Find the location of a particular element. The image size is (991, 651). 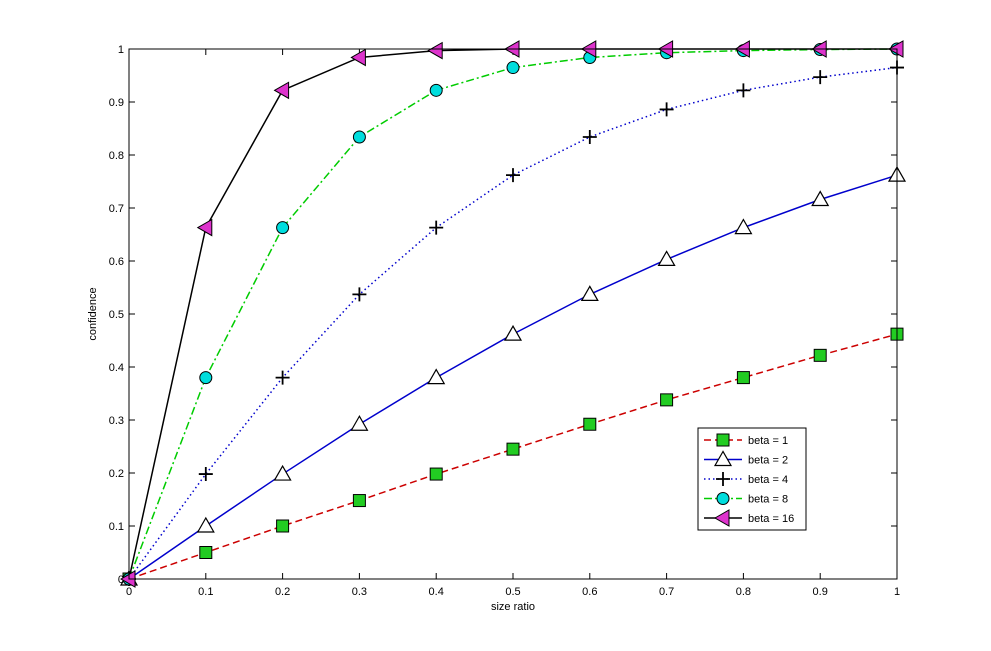

legend-item: beta = 1 is located at coordinates (746, 440).